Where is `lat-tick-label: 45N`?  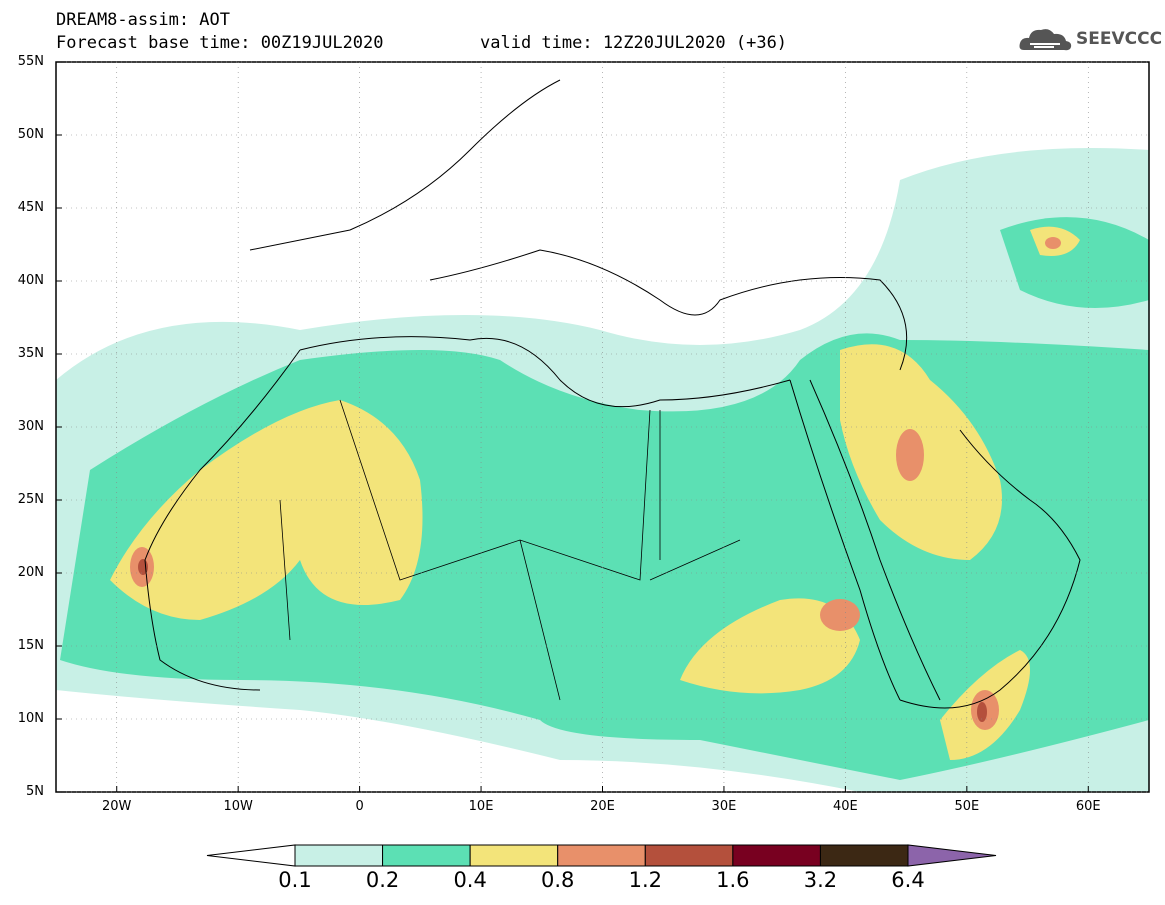
lat-tick-label: 45N is located at coordinates (30, 207).